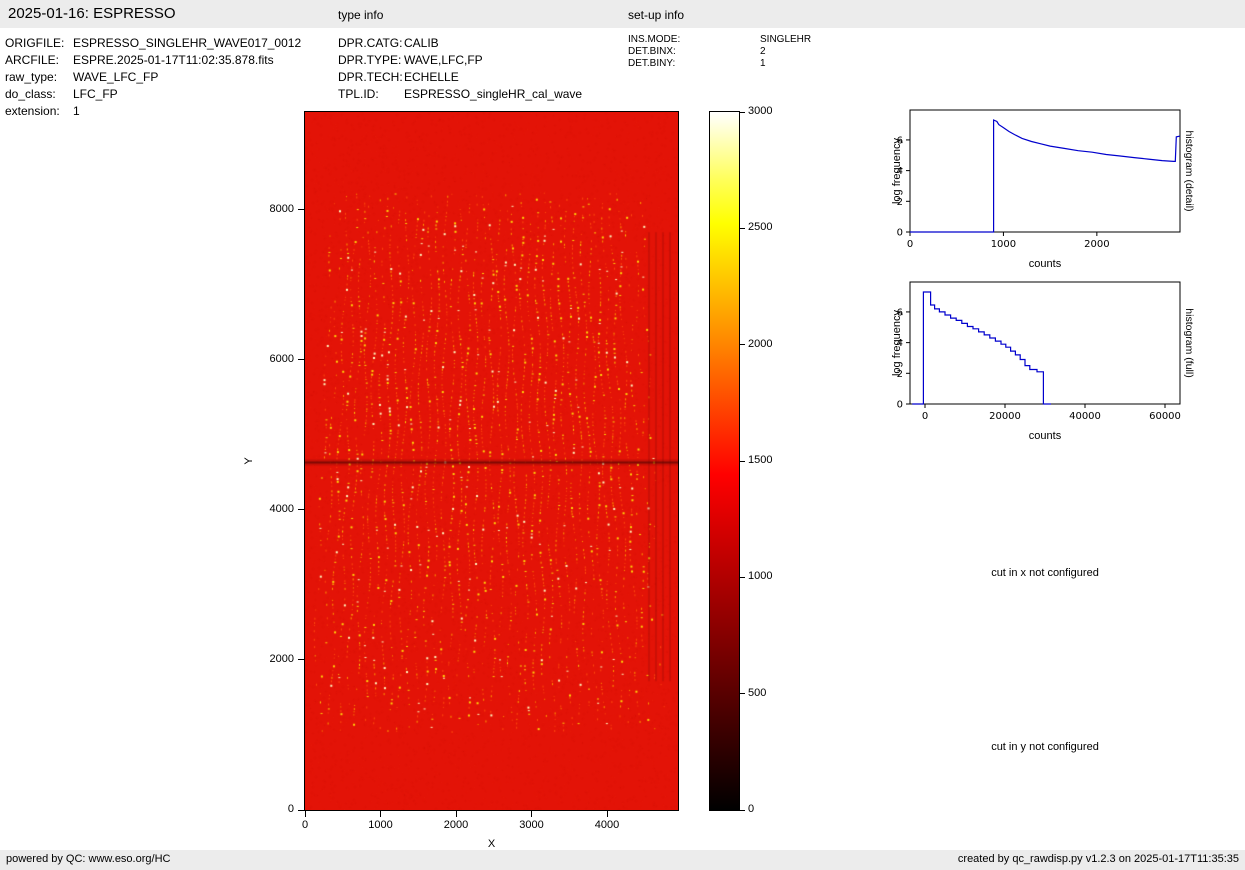  Describe the element at coordinates (1005, 416) in the screenshot. I see `x-tick-label: 20000` at that location.